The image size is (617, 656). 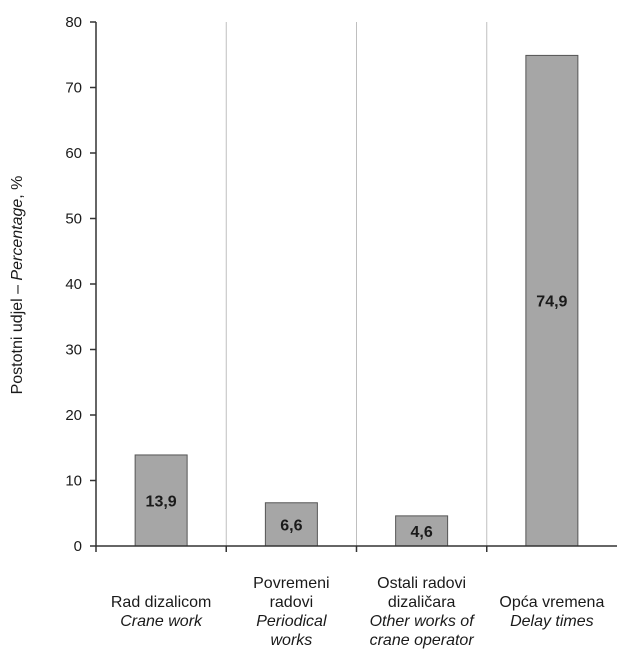 What do you see at coordinates (291, 621) in the screenshot?
I see `category-label-en: Periodical` at bounding box center [291, 621].